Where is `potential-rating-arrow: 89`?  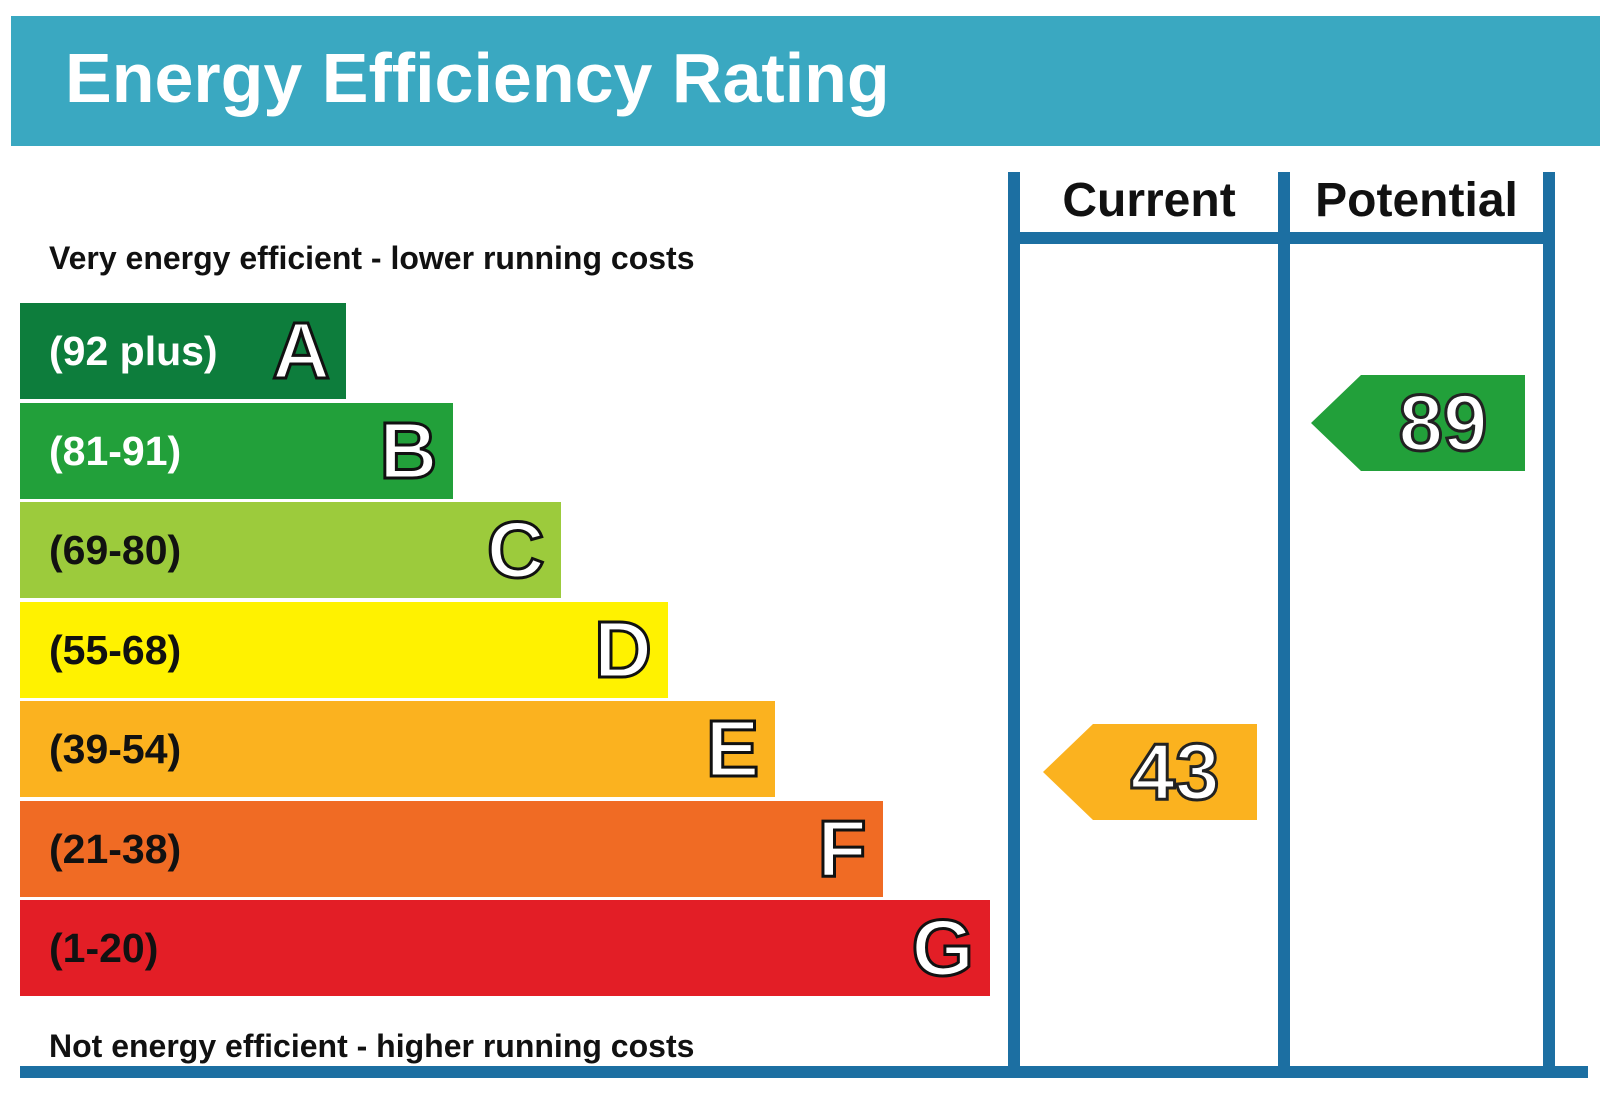
potential-rating-arrow: 89 is located at coordinates (1418, 423).